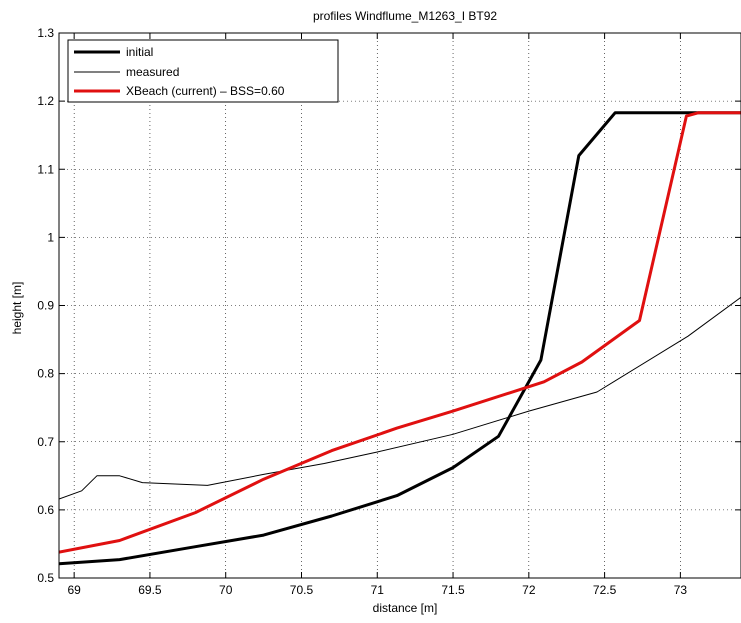  I want to click on x-tick-labels: 69 69.5 70 70.5 71 71.5 72 72.5 73, so click(377, 590).